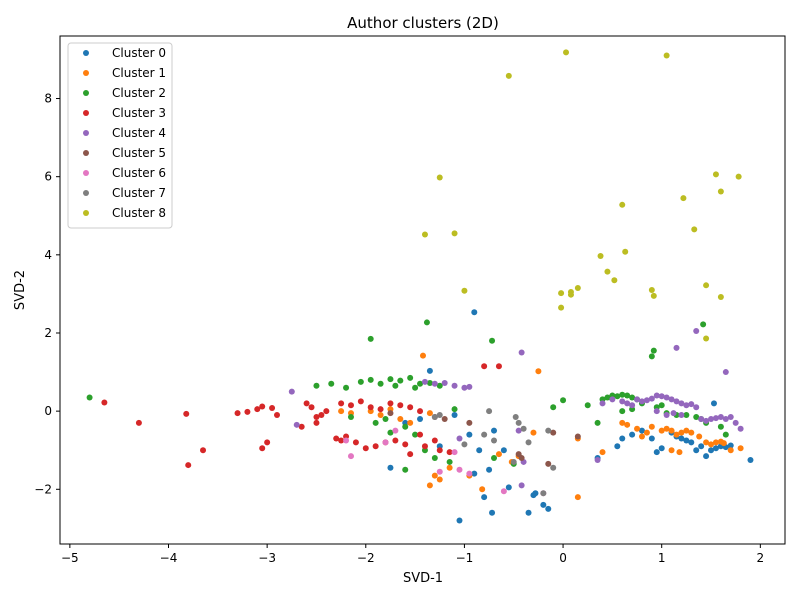 Image resolution: width=800 pixels, height=600 pixels. What do you see at coordinates (139, 113) in the screenshot?
I see `legend-label-cluster-3: Cluster 3` at bounding box center [139, 113].